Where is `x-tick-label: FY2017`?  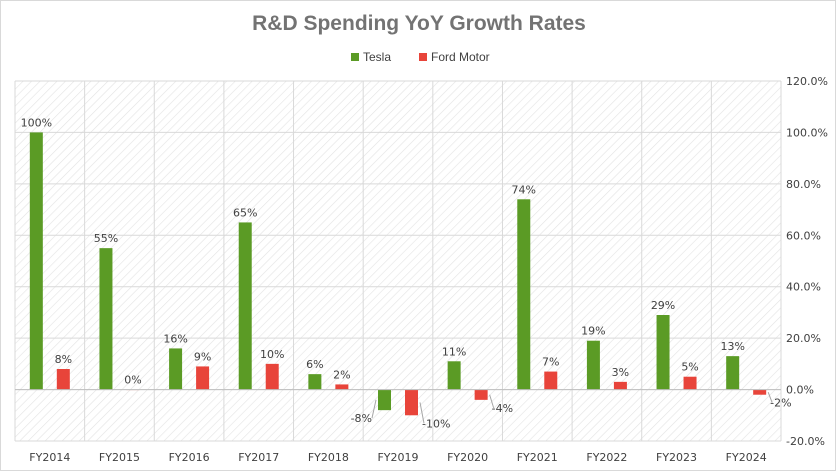
x-tick-label: FY2017 is located at coordinates (258, 457).